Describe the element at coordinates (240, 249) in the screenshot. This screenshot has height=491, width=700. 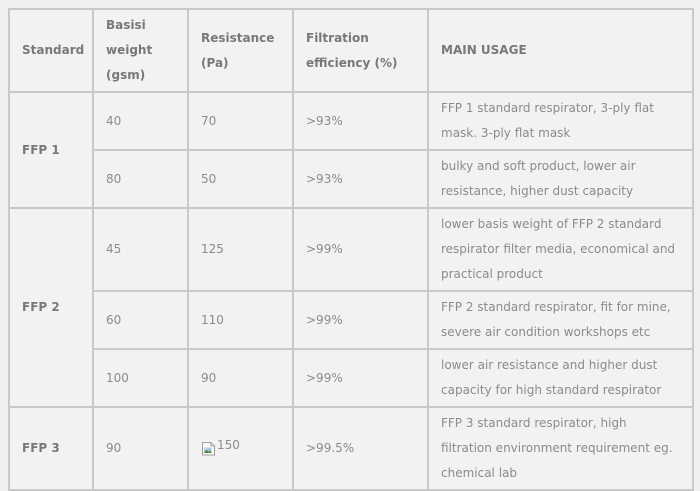
I see `resistance-cell: 125` at that location.